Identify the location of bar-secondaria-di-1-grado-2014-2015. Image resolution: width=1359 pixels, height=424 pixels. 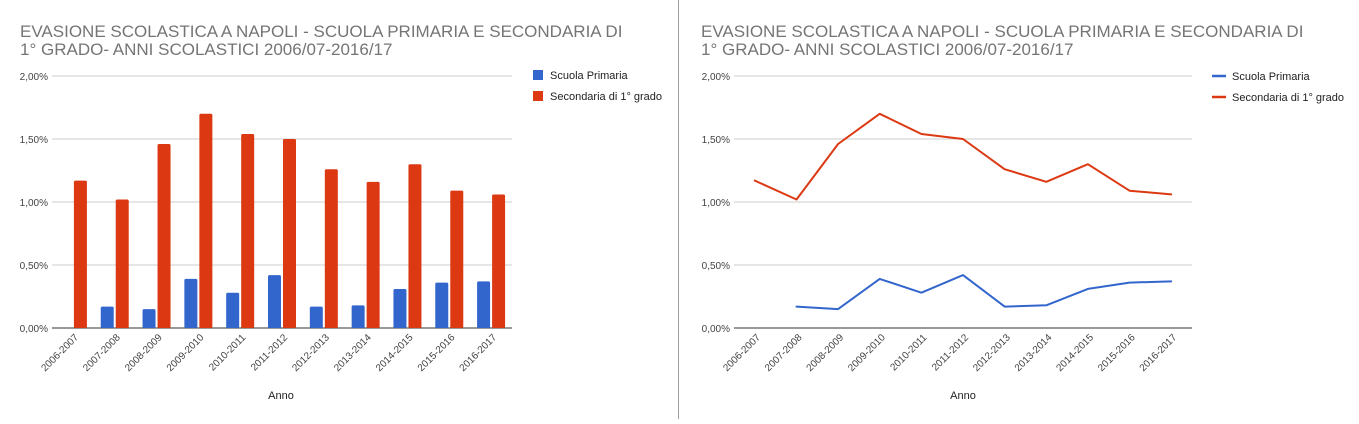
(415, 246).